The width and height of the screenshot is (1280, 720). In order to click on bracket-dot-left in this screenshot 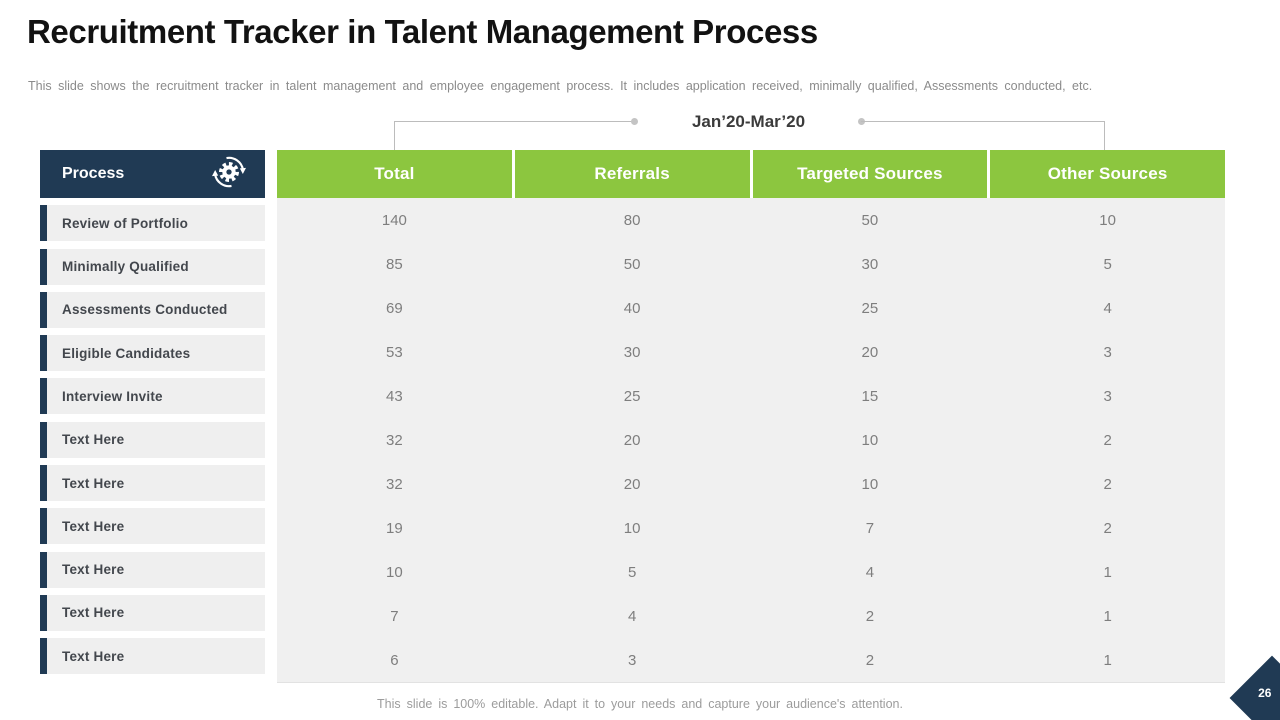, I will do `click(634, 121)`.